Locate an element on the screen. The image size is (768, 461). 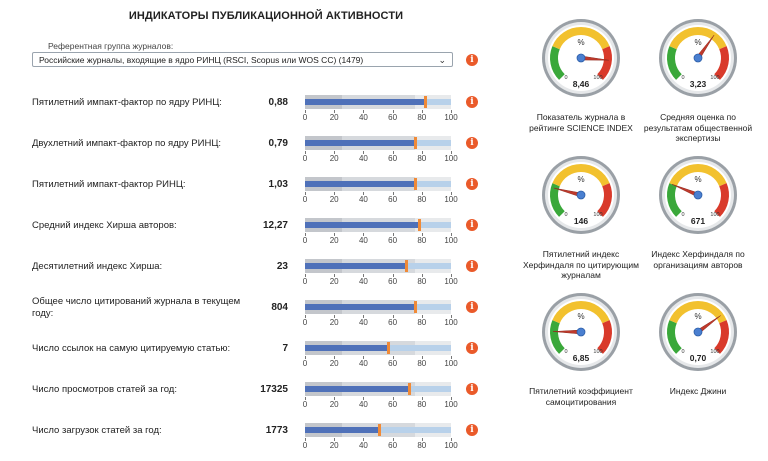
gauge-caption: Пятилетний коэффициент самоцитирования is located at coordinates (581, 396).